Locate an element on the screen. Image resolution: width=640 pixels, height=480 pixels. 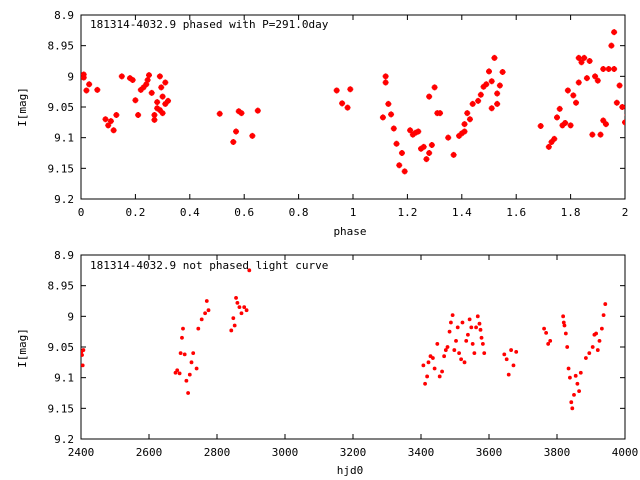
phased-chart-x-tick-label: 2 is located at coordinates (625, 212).